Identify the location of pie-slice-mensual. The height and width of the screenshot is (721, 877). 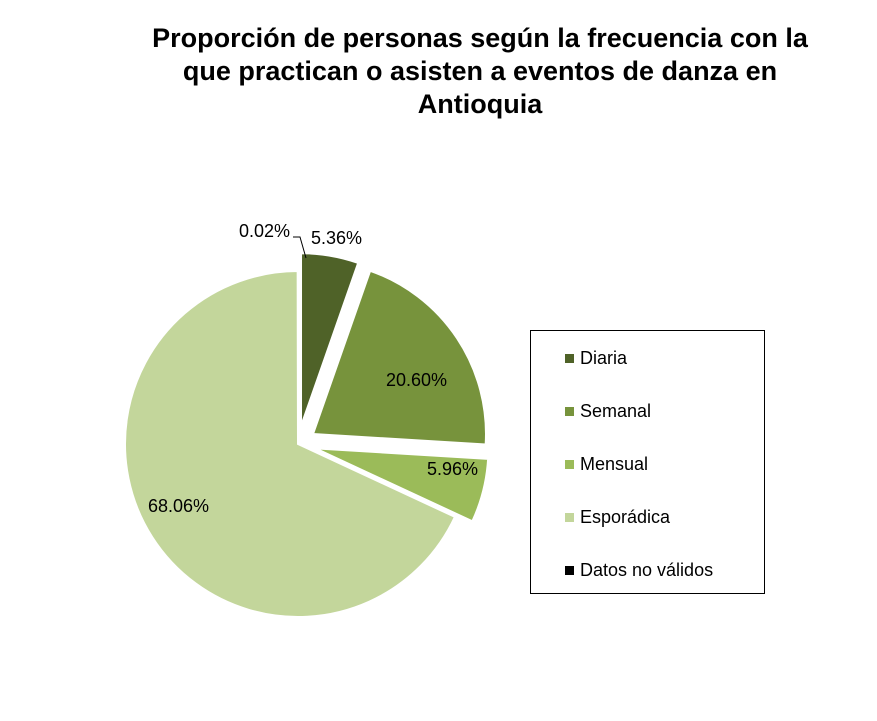
(402, 485).